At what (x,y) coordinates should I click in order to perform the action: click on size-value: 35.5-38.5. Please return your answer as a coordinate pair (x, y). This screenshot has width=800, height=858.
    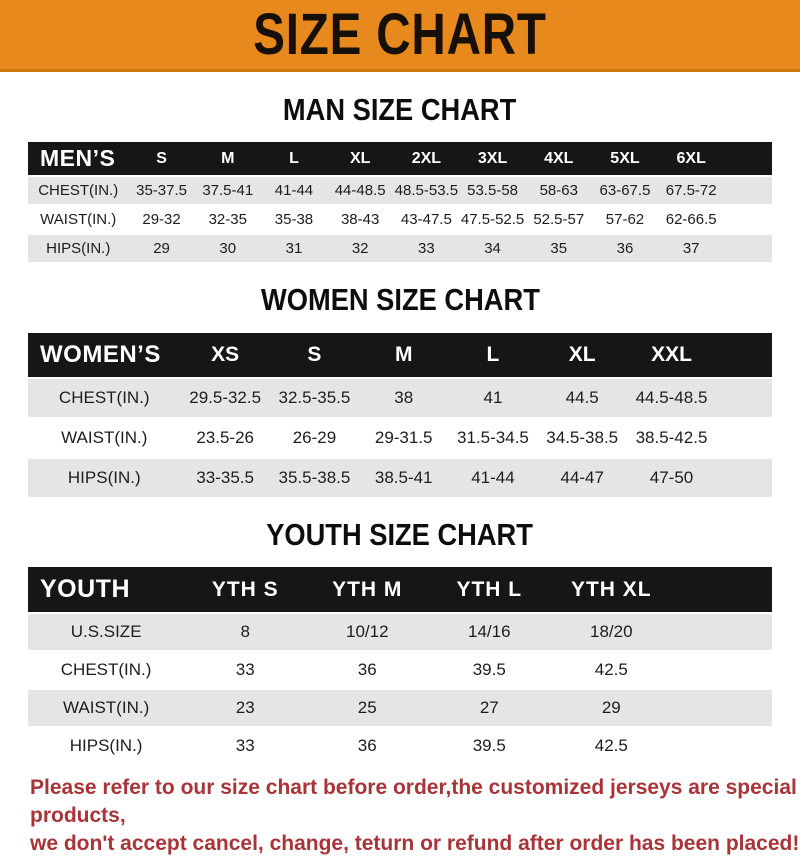
    Looking at the image, I should click on (314, 478).